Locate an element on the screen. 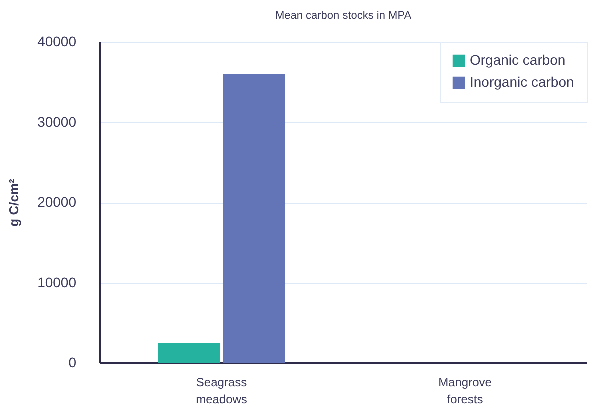 This screenshot has width=595, height=405. chart-title: Mean carbon stocks in MPA is located at coordinates (343, 16).